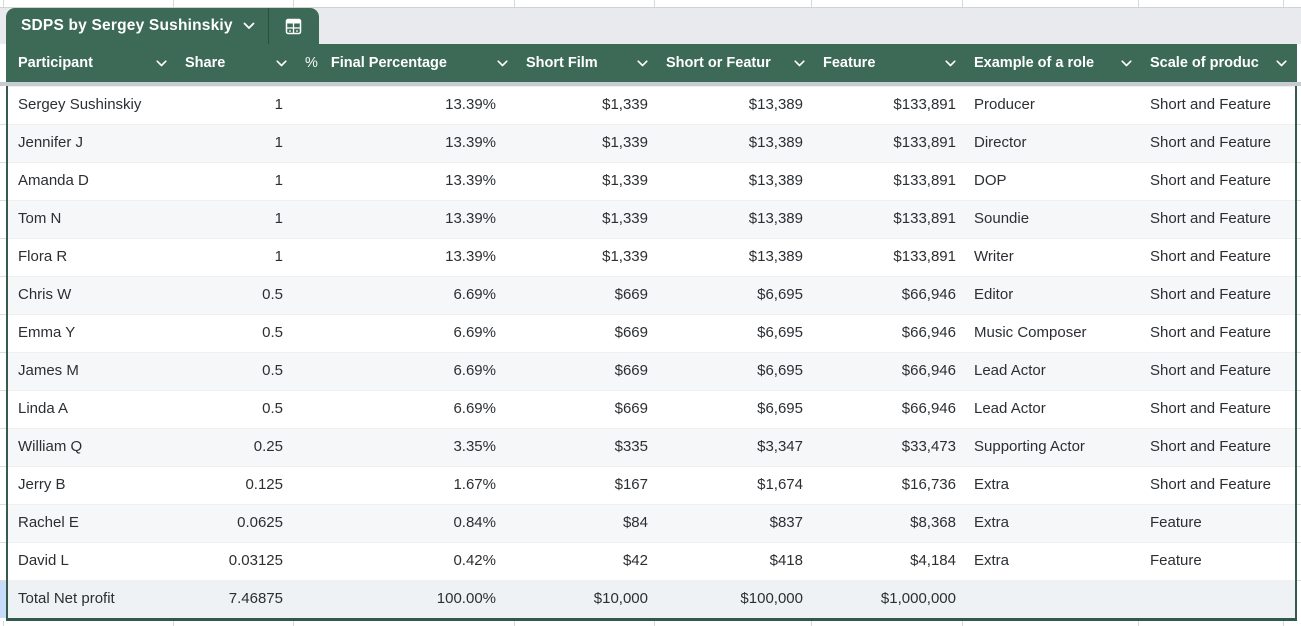 The width and height of the screenshot is (1301, 626). I want to click on cell-participant: Jennifer J, so click(51, 142).